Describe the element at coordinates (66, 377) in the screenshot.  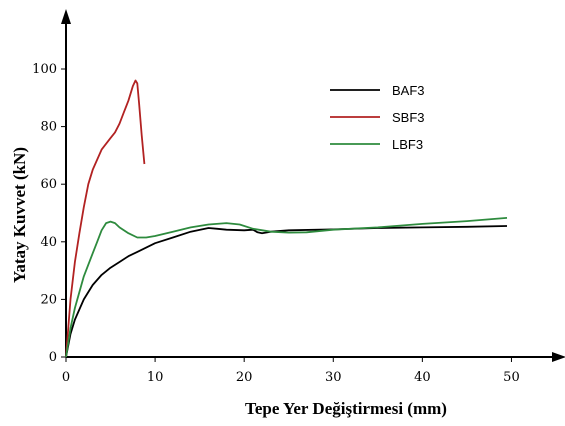
I see `x-tick-label: 0` at that location.